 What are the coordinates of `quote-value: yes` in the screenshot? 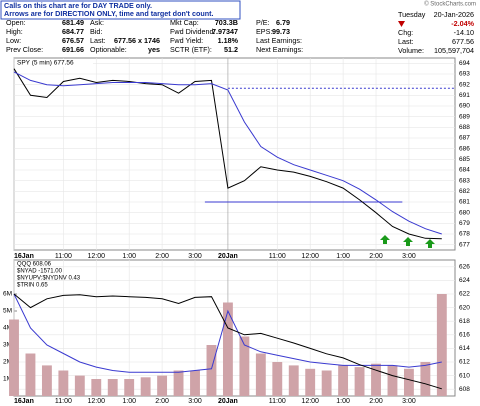 It's located at (154, 49).